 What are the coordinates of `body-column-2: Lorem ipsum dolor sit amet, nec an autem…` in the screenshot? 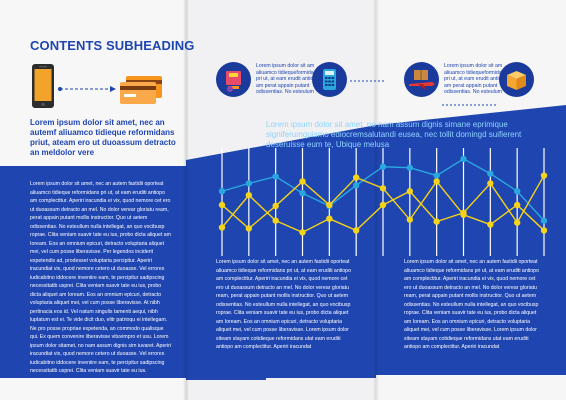 It's located at (283, 304).